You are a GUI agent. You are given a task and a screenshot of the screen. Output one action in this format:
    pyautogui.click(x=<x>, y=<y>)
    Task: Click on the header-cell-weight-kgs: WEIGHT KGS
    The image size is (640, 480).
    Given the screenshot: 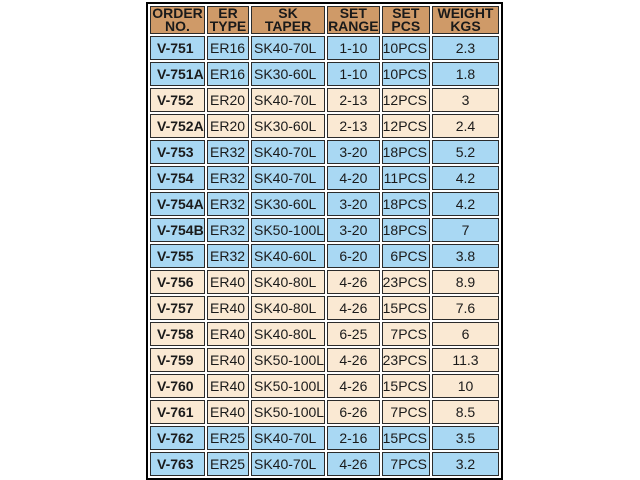 What is the action you would take?
    pyautogui.click(x=465, y=20)
    